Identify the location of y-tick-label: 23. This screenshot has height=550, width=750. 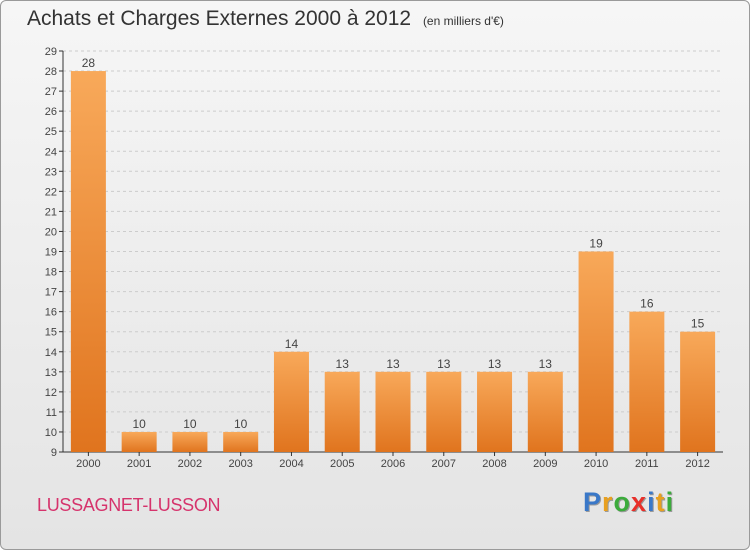
(51, 172).